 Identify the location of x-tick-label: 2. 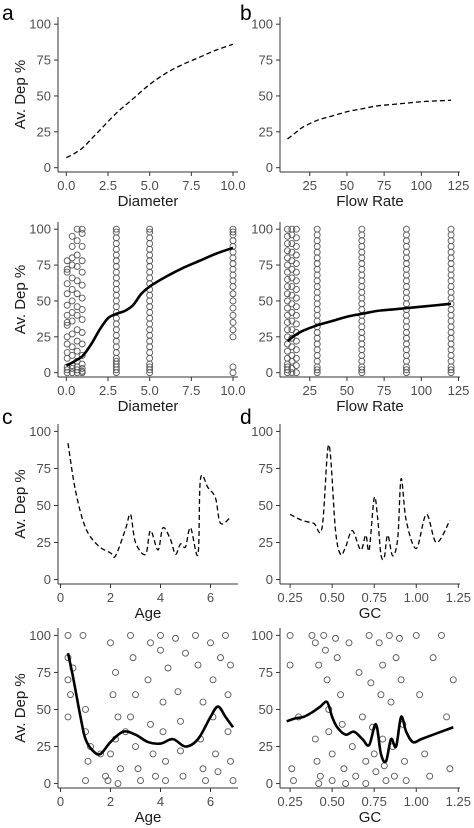
(110, 801).